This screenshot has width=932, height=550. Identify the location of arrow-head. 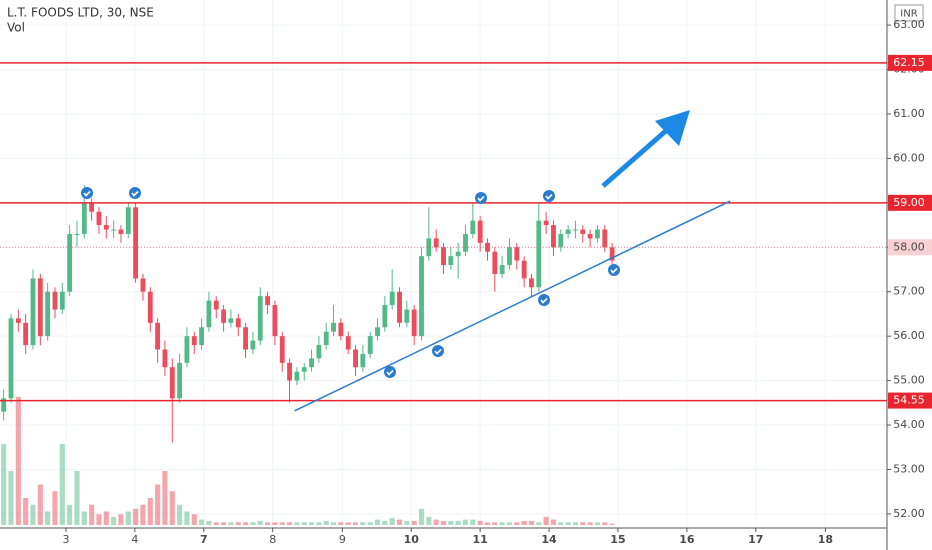
(672, 128).